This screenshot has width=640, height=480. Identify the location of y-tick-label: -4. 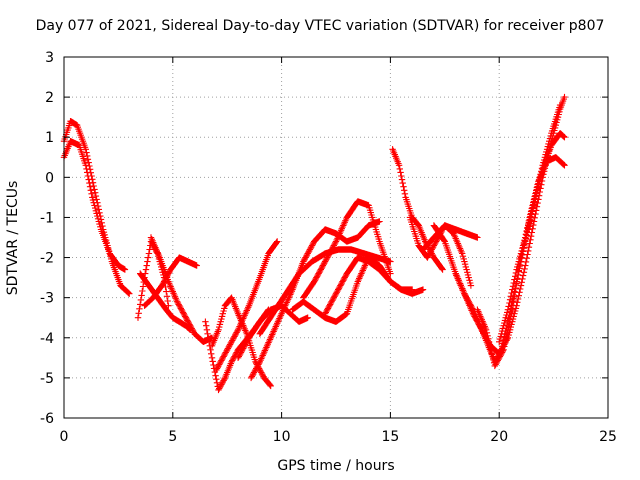
(47, 339).